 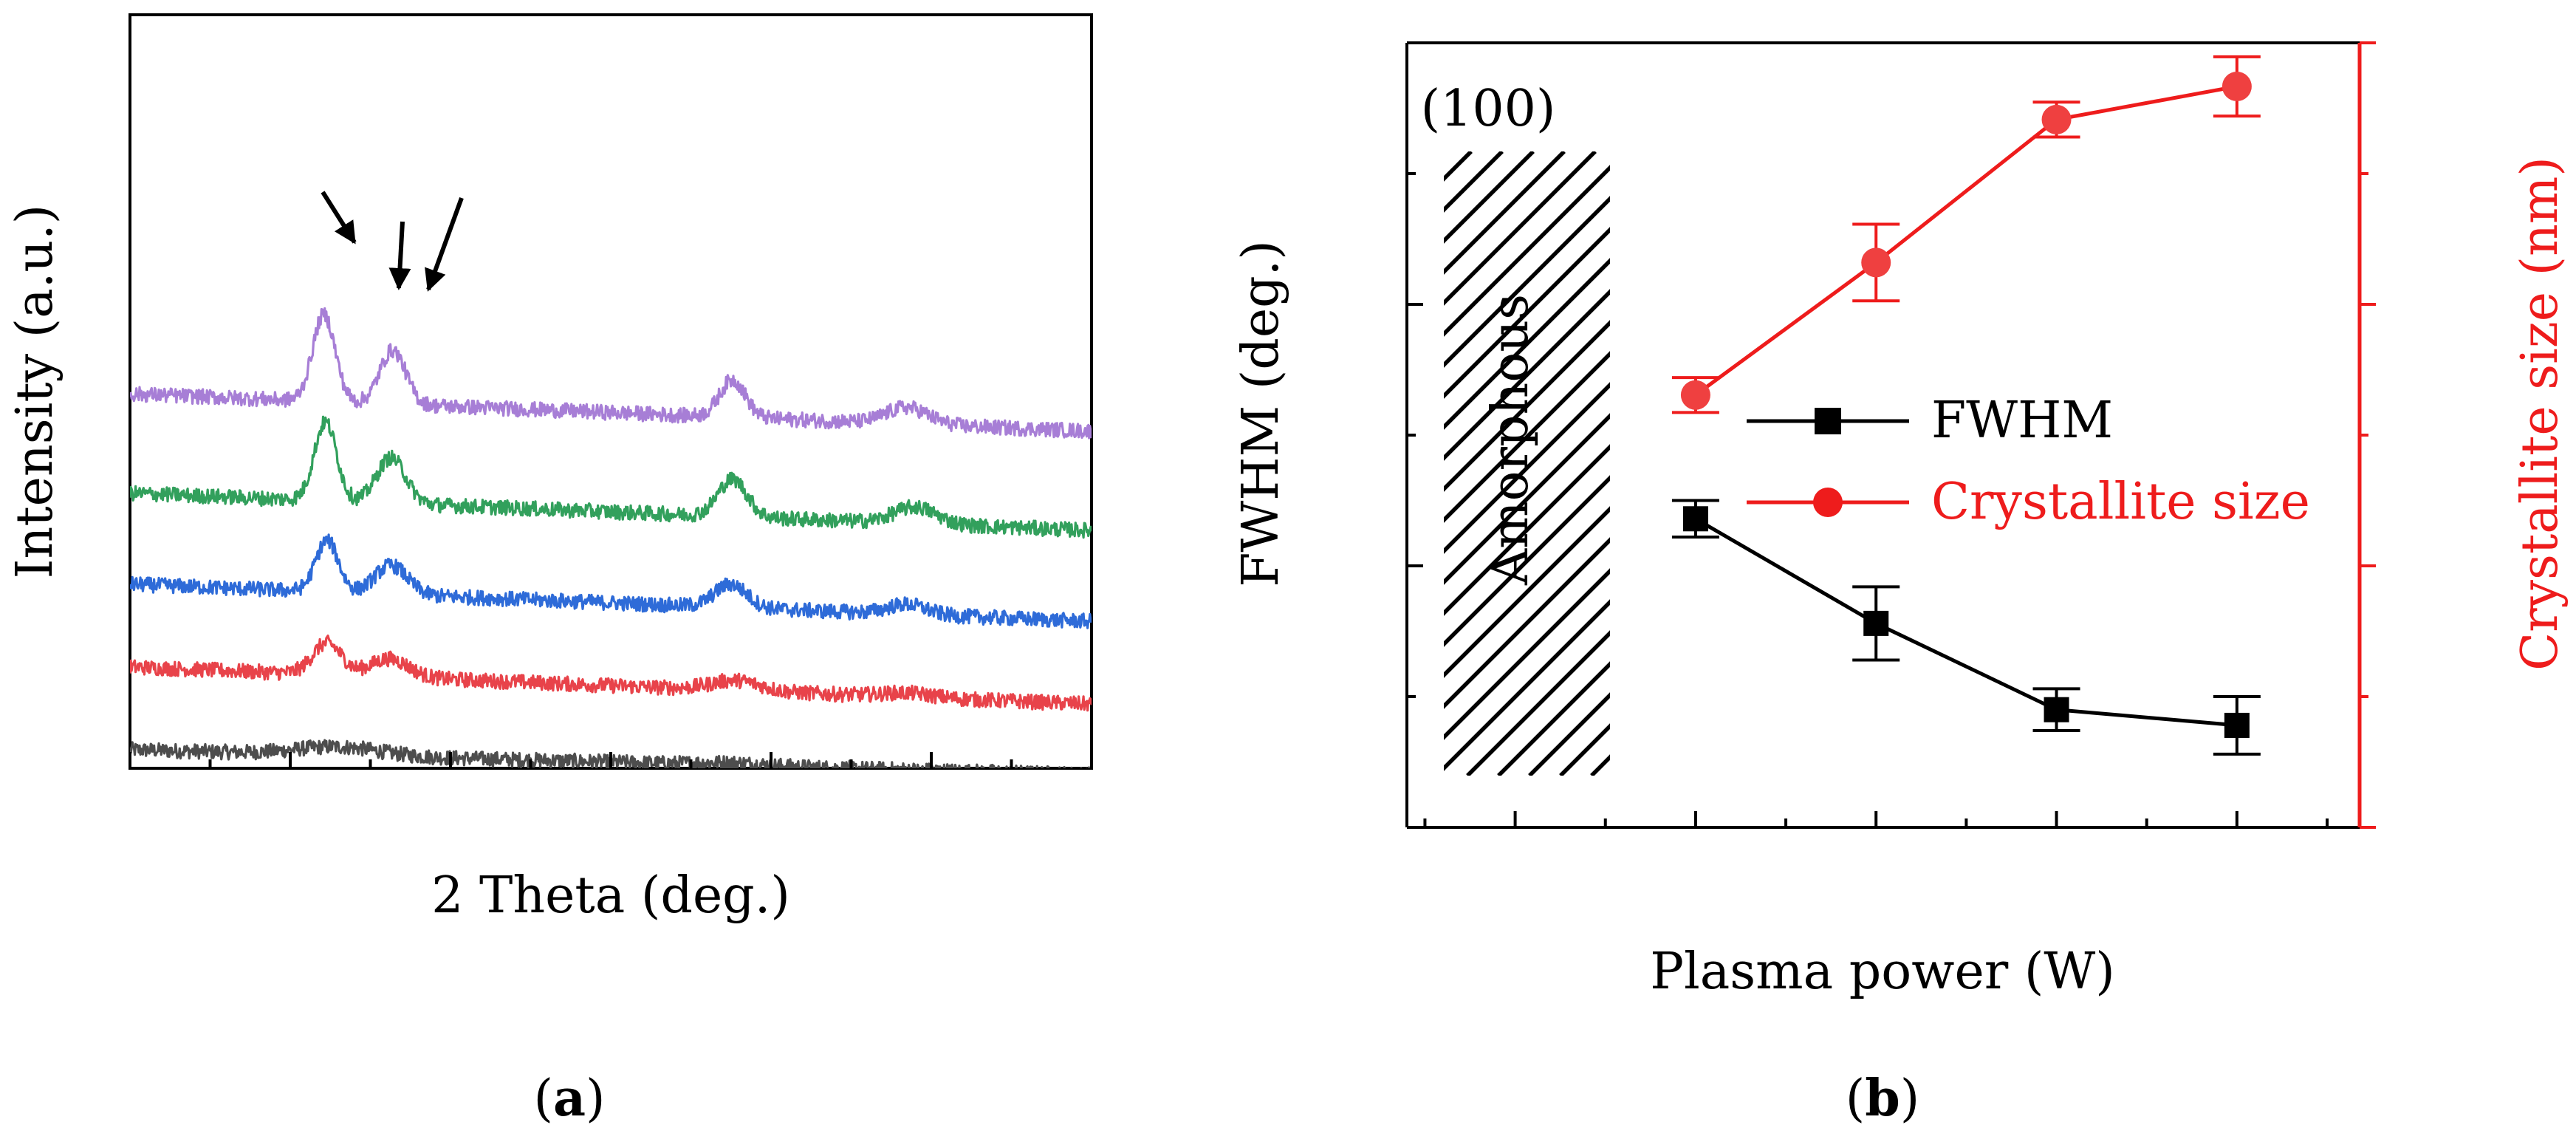 What do you see at coordinates (2028, 462) in the screenshot?
I see `panel-b-legend: FWHM Crystallite size` at bounding box center [2028, 462].